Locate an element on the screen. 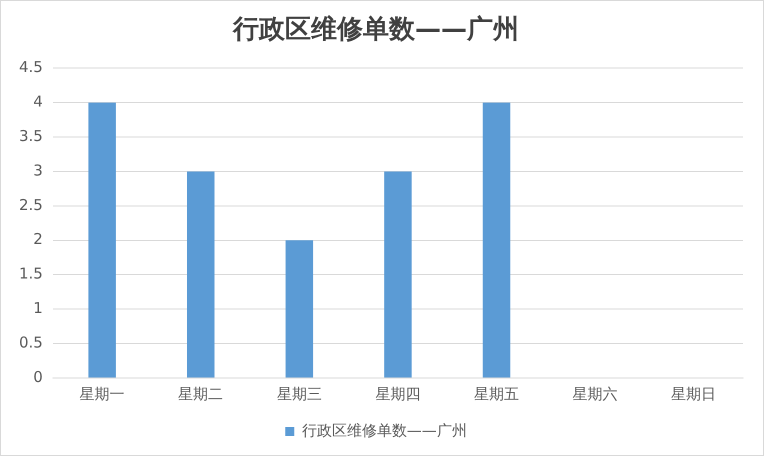 The height and width of the screenshot is (456, 764). x-tick-label: 星期二 is located at coordinates (201, 393).